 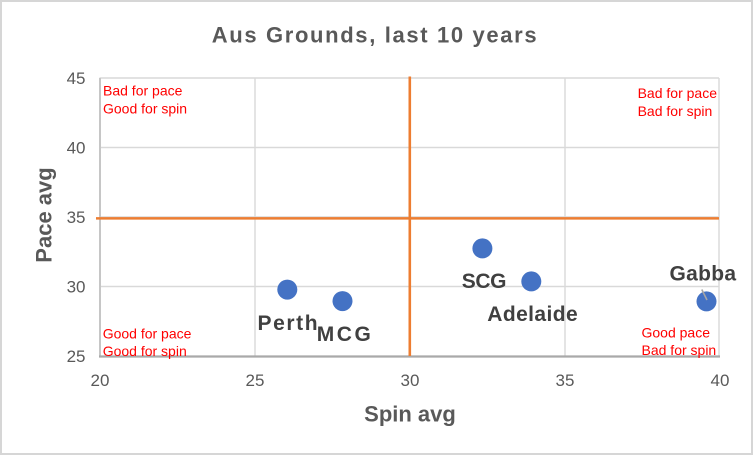 What do you see at coordinates (147, 334) in the screenshot?
I see `svg-text: Good for pace` at bounding box center [147, 334].